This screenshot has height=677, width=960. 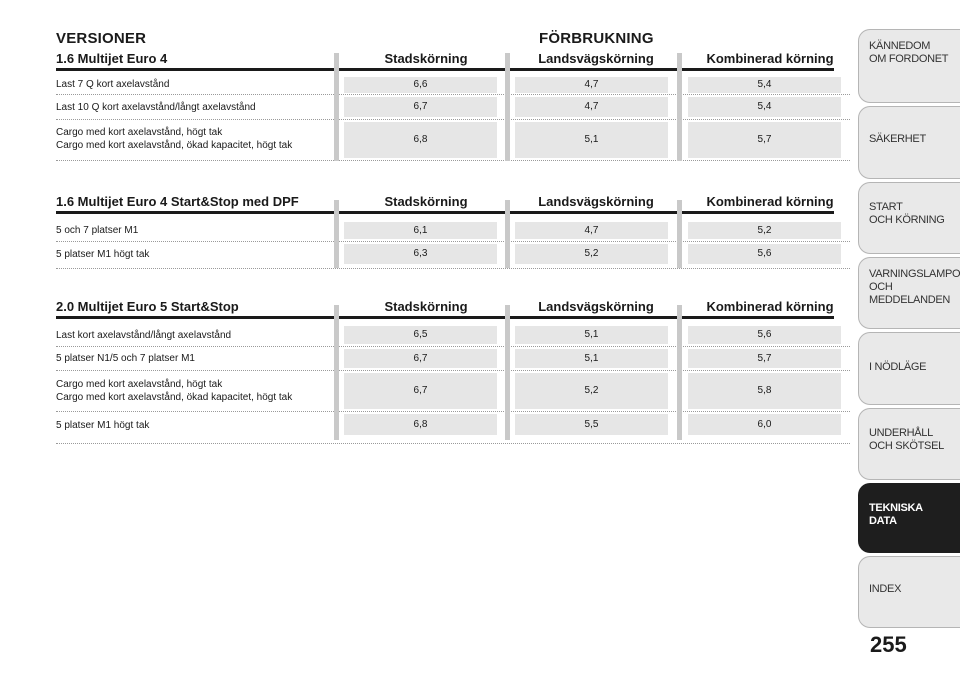 What do you see at coordinates (888, 644) in the screenshot?
I see `page-number: 255` at bounding box center [888, 644].